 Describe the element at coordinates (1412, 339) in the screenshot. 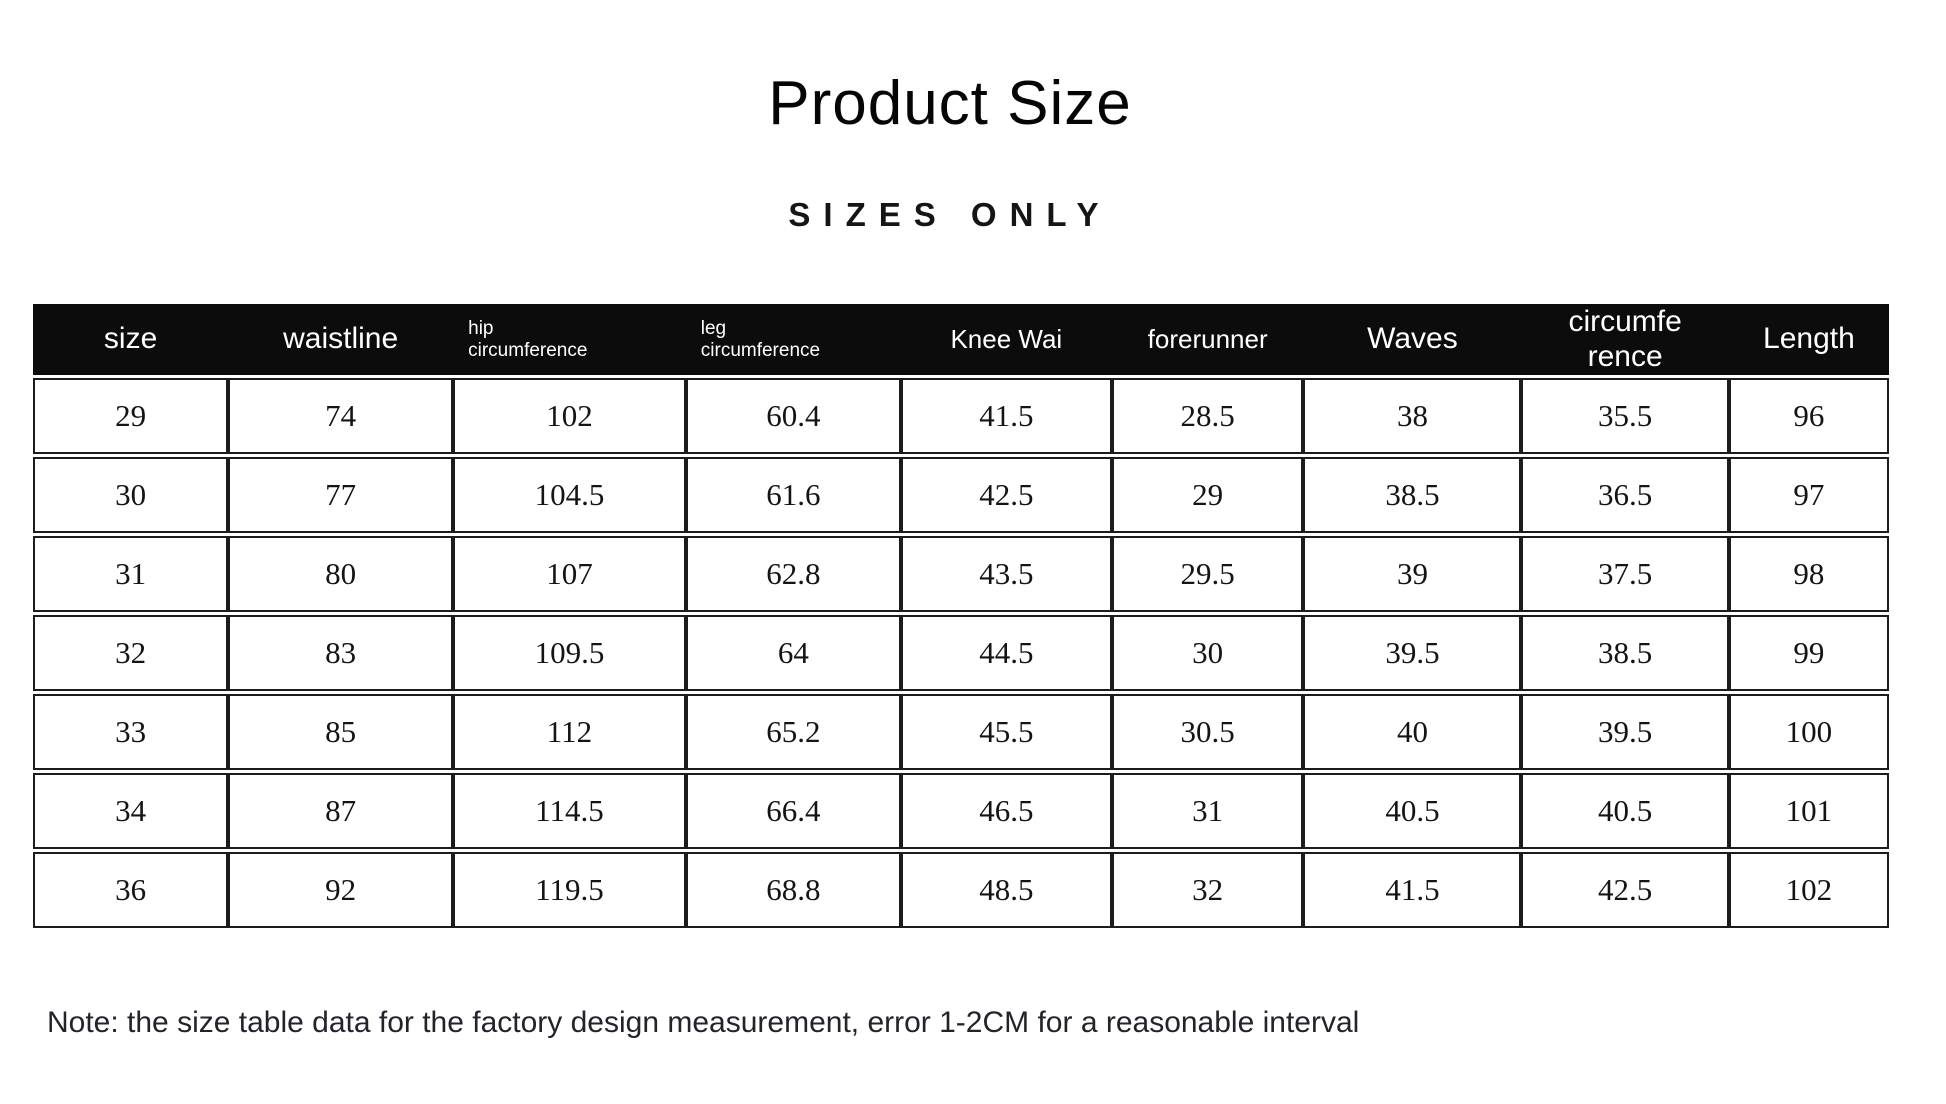

I see `column-header-waves: Waves` at that location.